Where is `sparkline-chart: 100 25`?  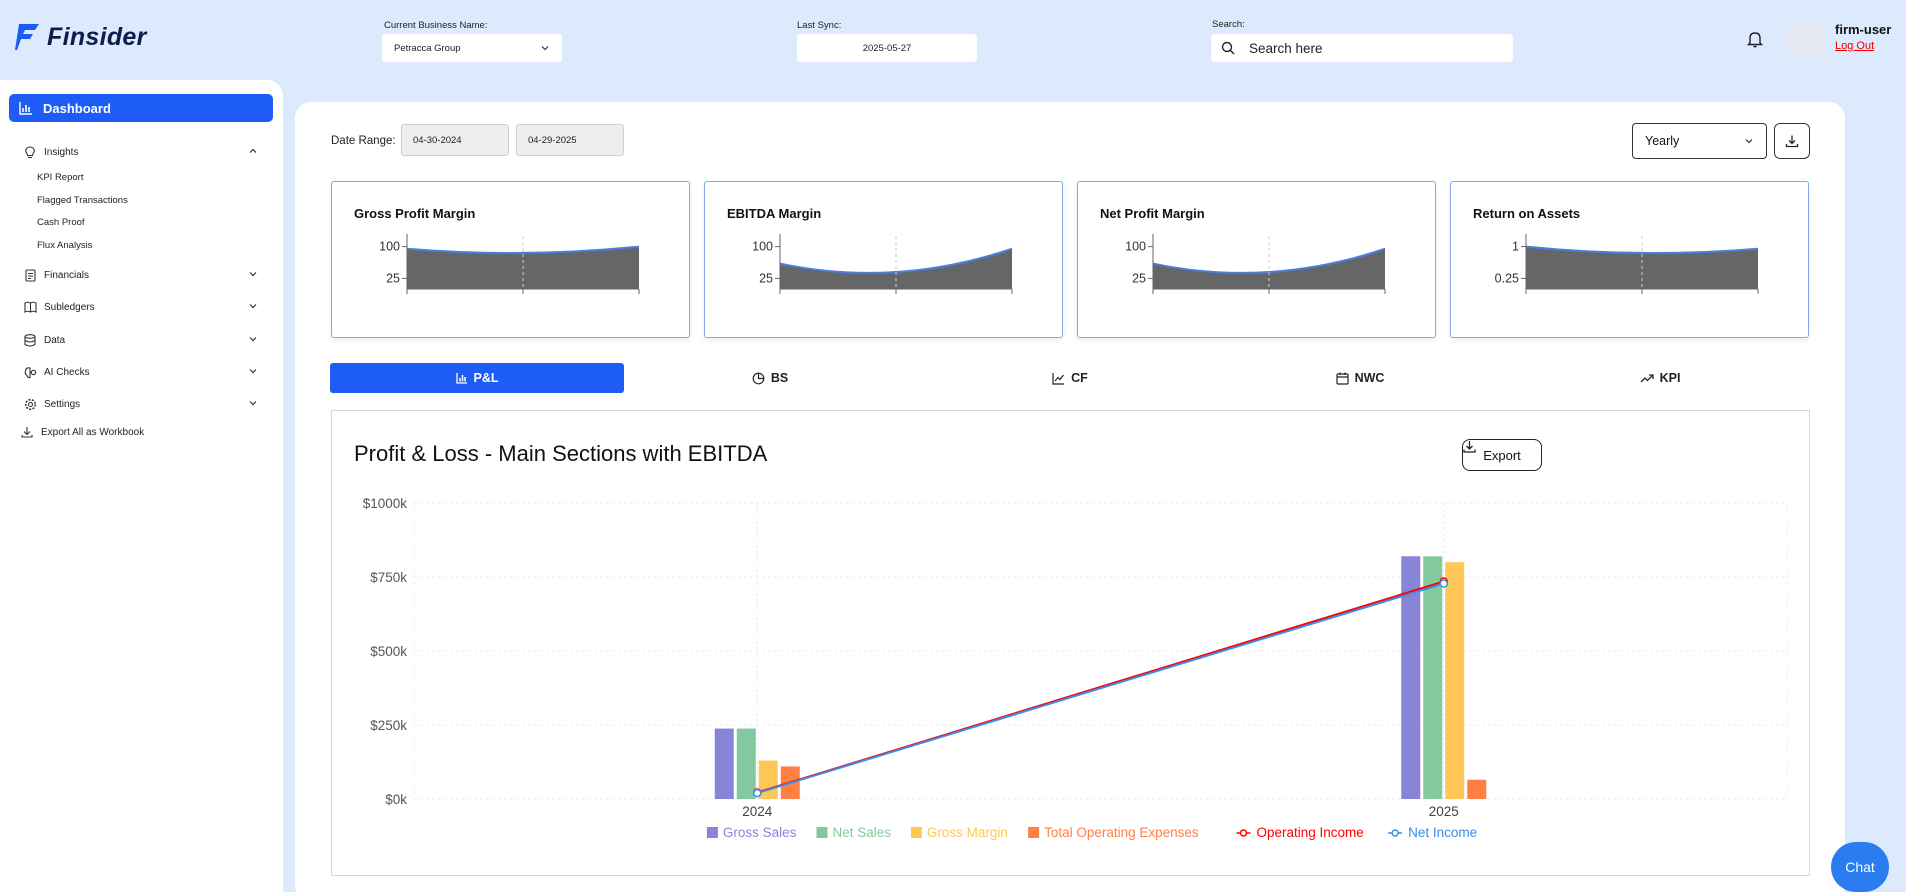
sparkline-chart: 100 25 is located at coordinates (509, 264).